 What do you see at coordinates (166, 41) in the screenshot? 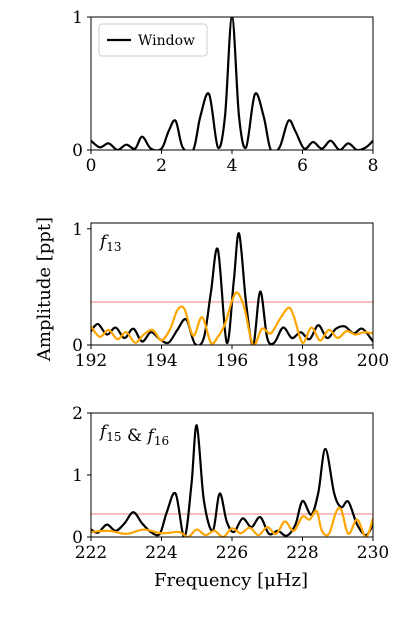
I see `legend-label: Window` at bounding box center [166, 41].